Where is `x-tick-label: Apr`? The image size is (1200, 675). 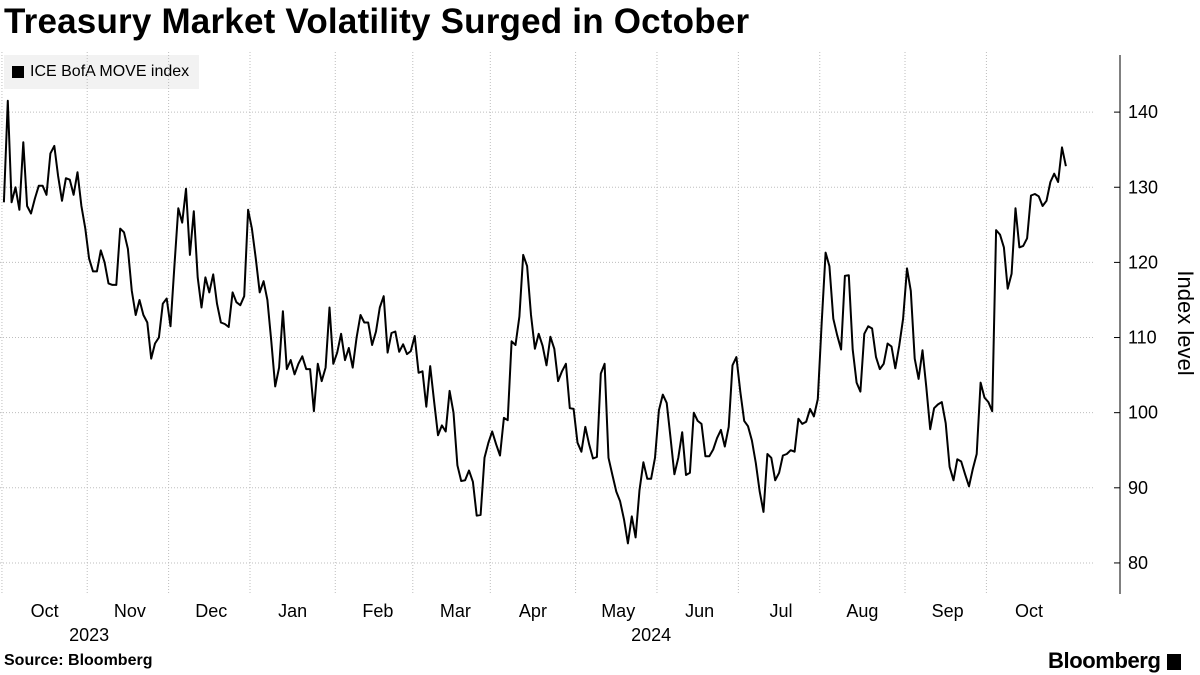
x-tick-label: Apr is located at coordinates (533, 611).